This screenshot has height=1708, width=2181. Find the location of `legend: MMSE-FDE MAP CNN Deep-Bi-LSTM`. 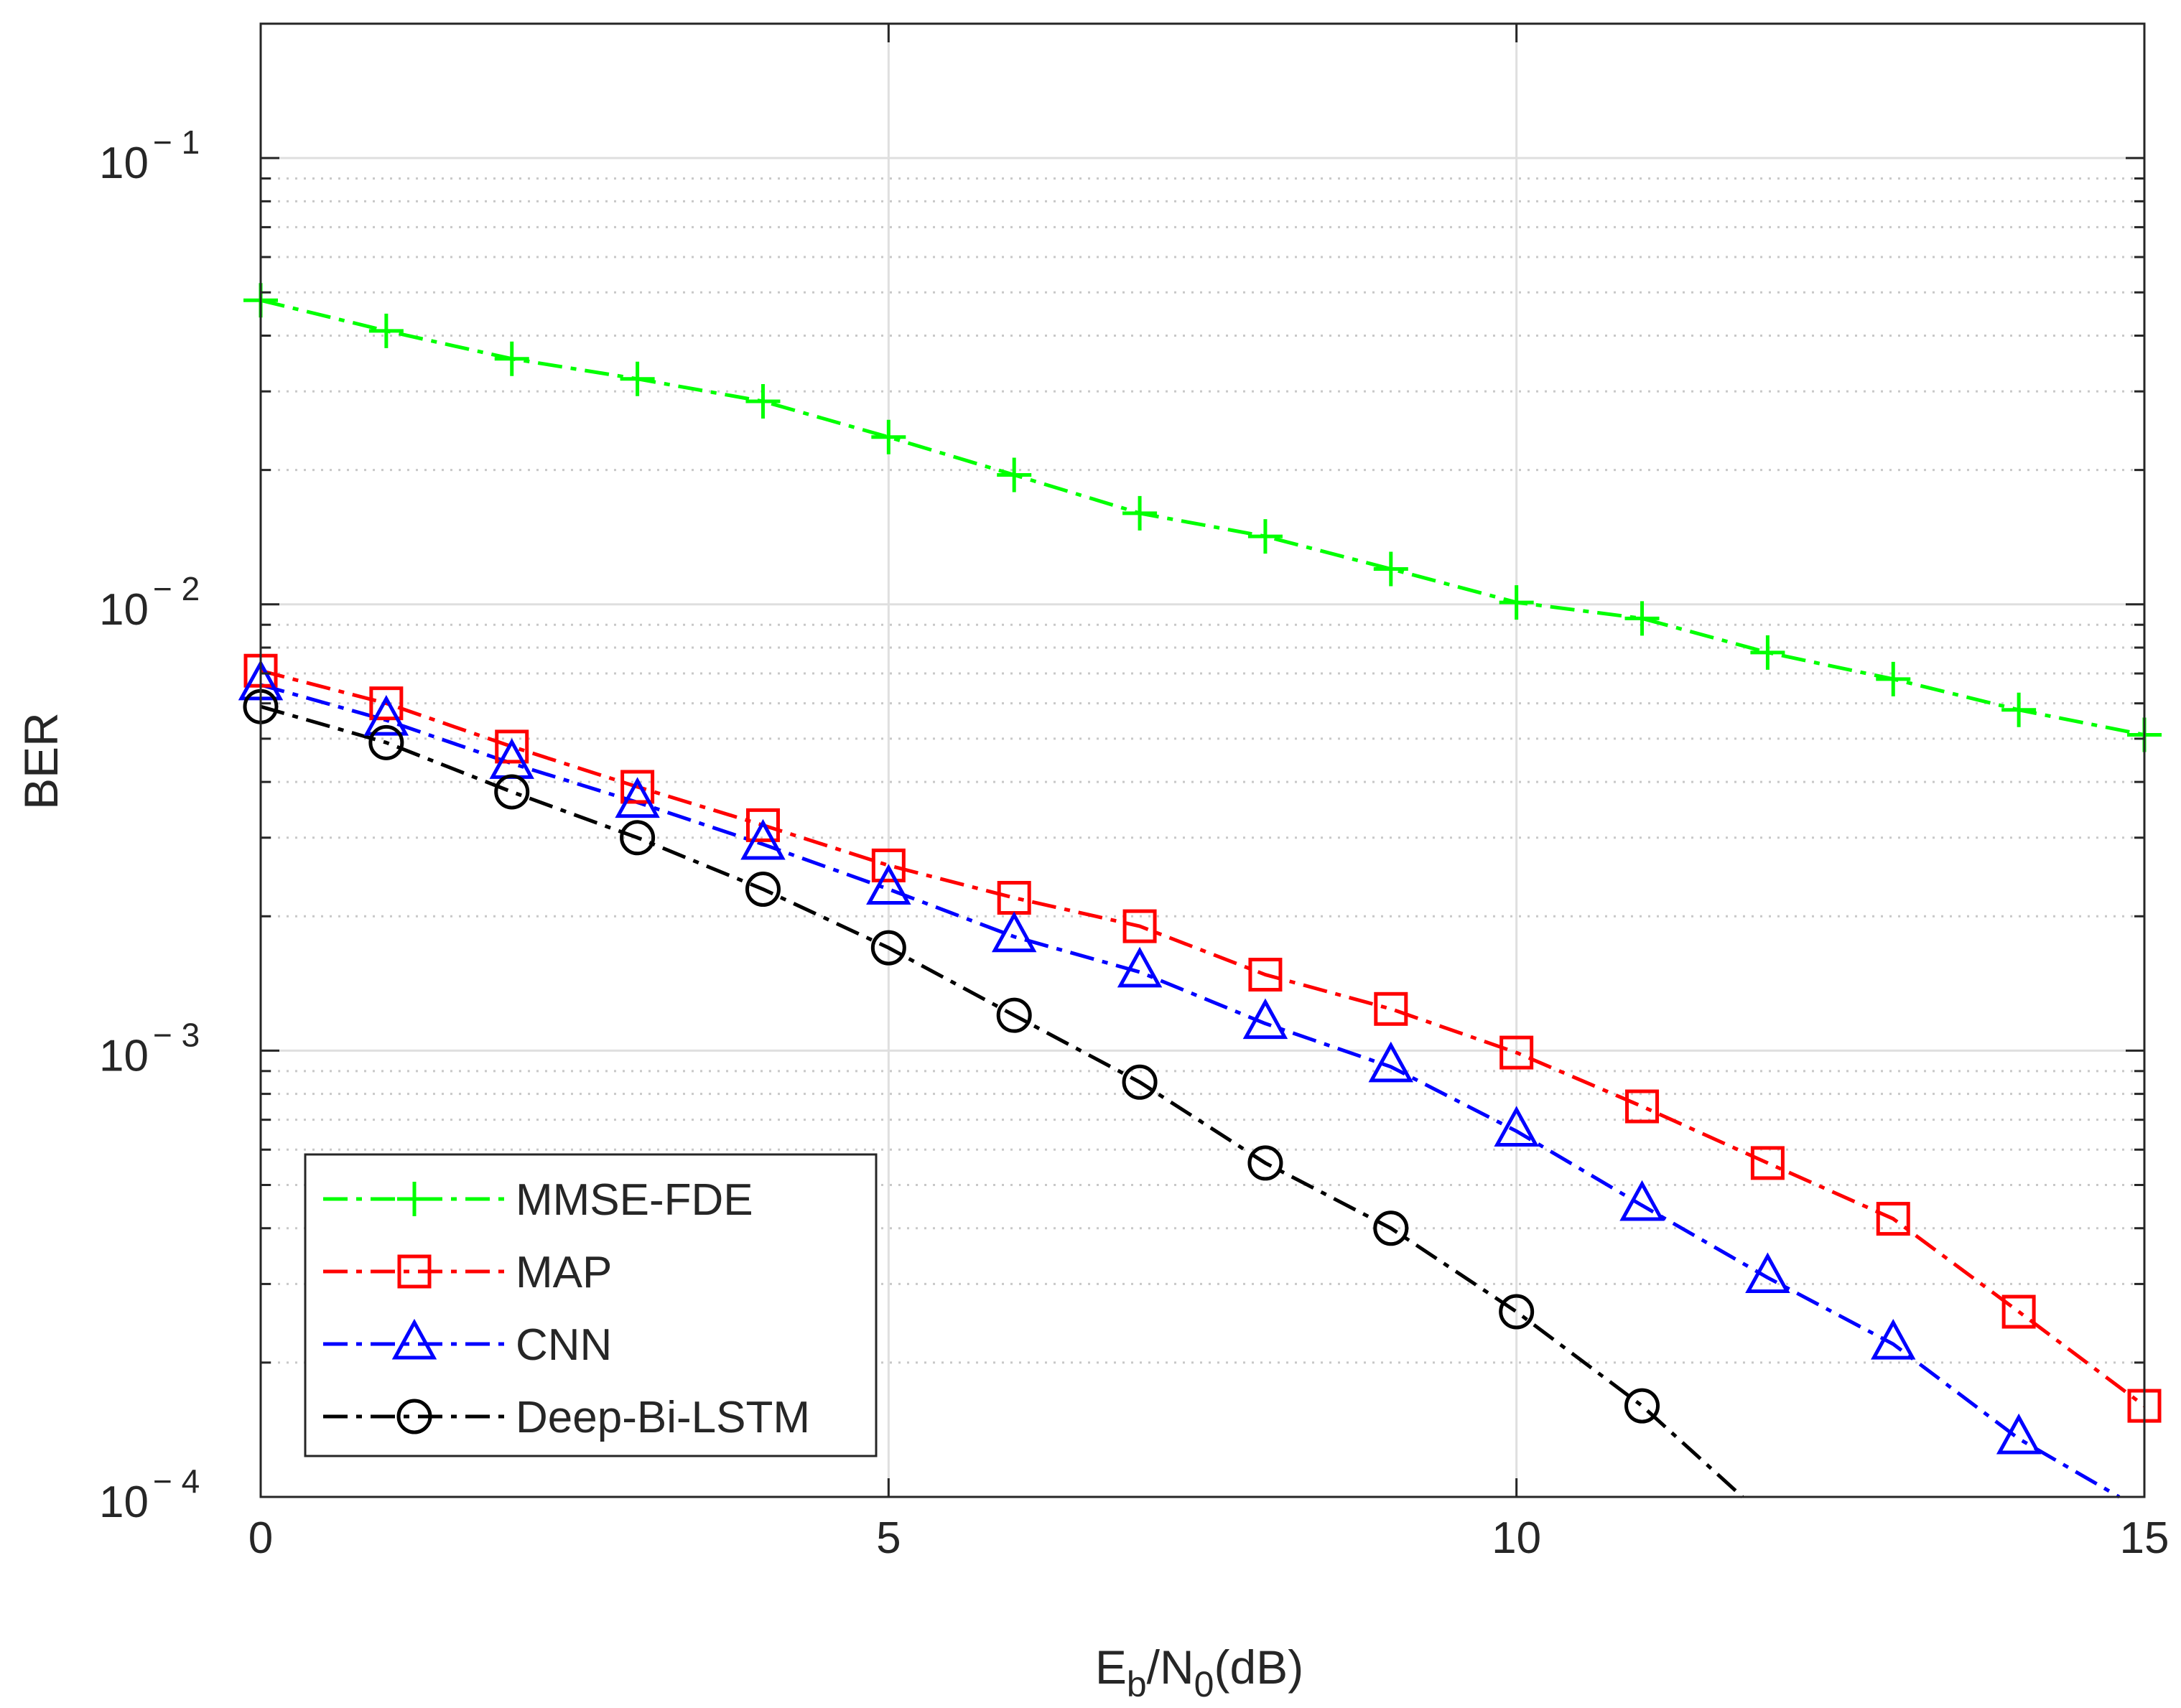

legend: MMSE-FDE MAP CNN Deep-Bi-LSTM is located at coordinates (591, 1305).